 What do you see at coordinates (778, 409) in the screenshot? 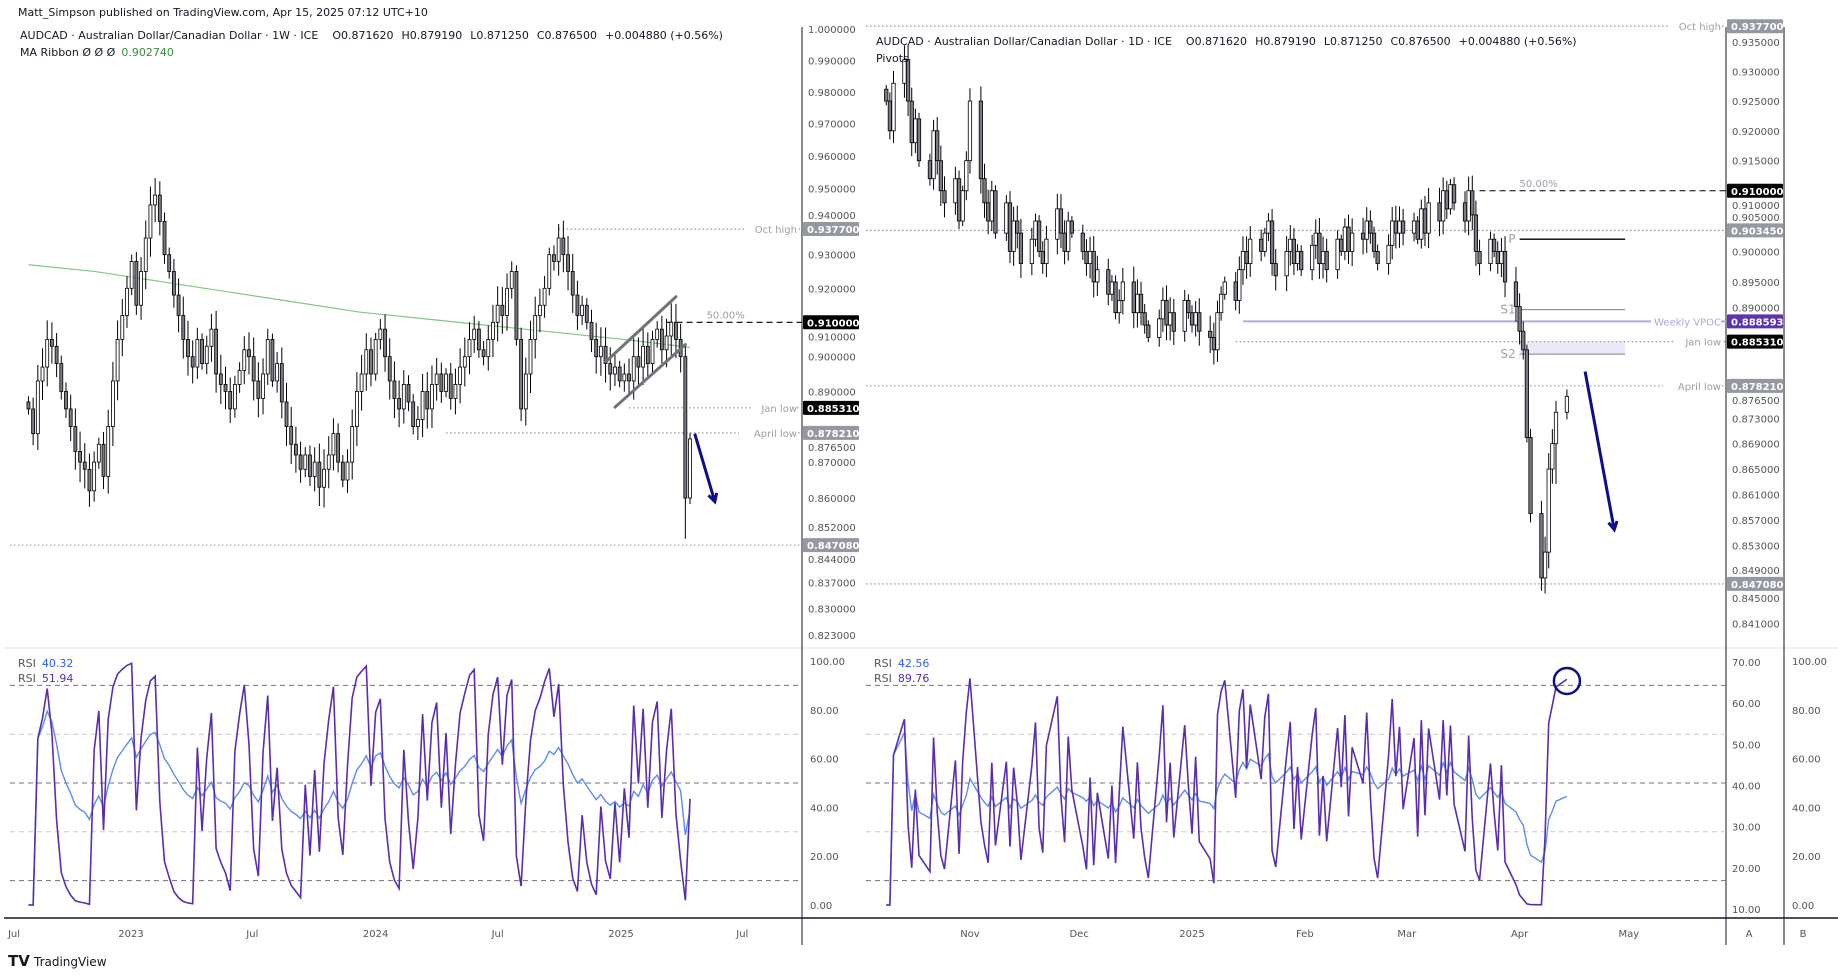
I see `level-label: Jan low` at bounding box center [778, 409].